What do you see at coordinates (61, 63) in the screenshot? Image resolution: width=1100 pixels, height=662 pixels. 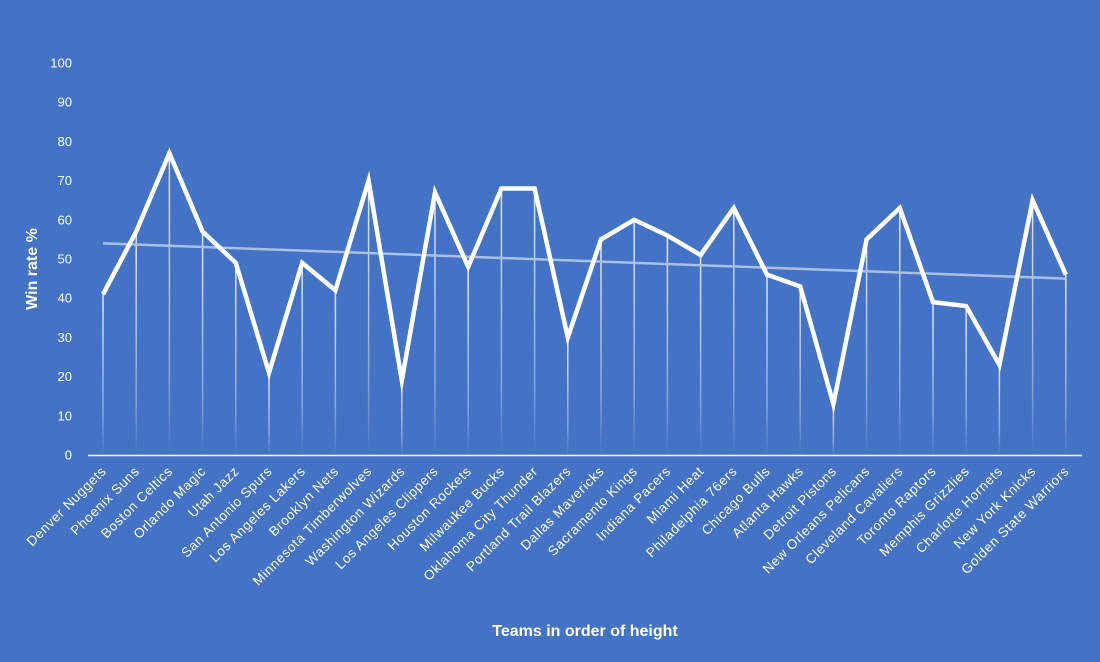 I see `y-tick-label: 100` at bounding box center [61, 63].